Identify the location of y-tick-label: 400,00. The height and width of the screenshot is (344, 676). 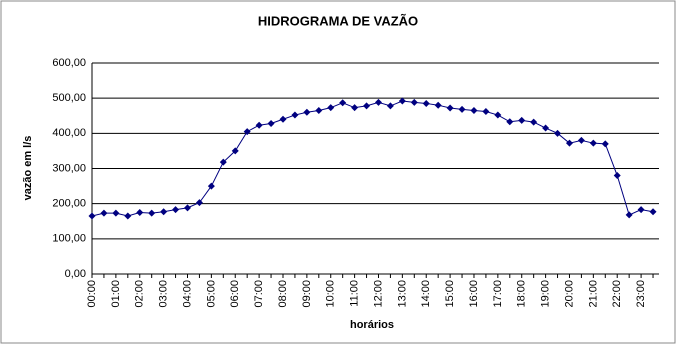
(69, 133).